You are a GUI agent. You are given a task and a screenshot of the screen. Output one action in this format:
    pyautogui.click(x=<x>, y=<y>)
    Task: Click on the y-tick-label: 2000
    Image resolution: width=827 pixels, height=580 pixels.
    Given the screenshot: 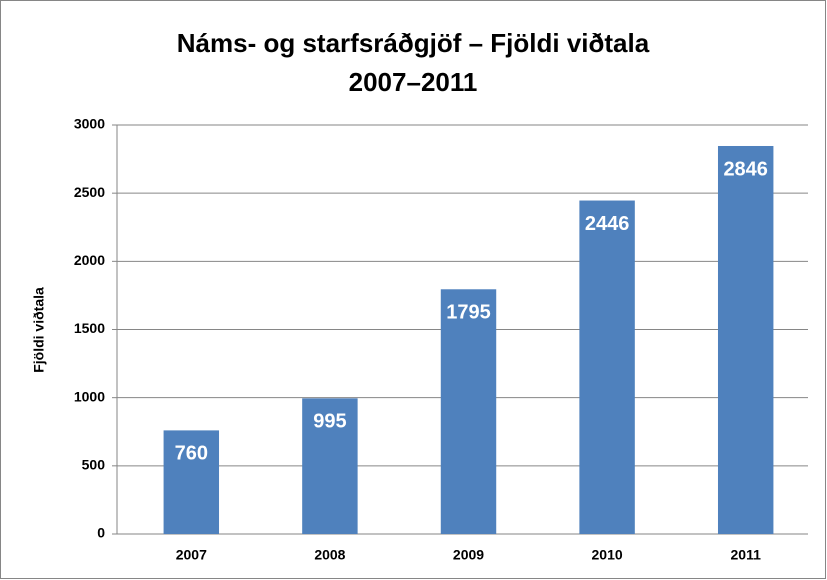 What is the action you would take?
    pyautogui.click(x=89, y=260)
    